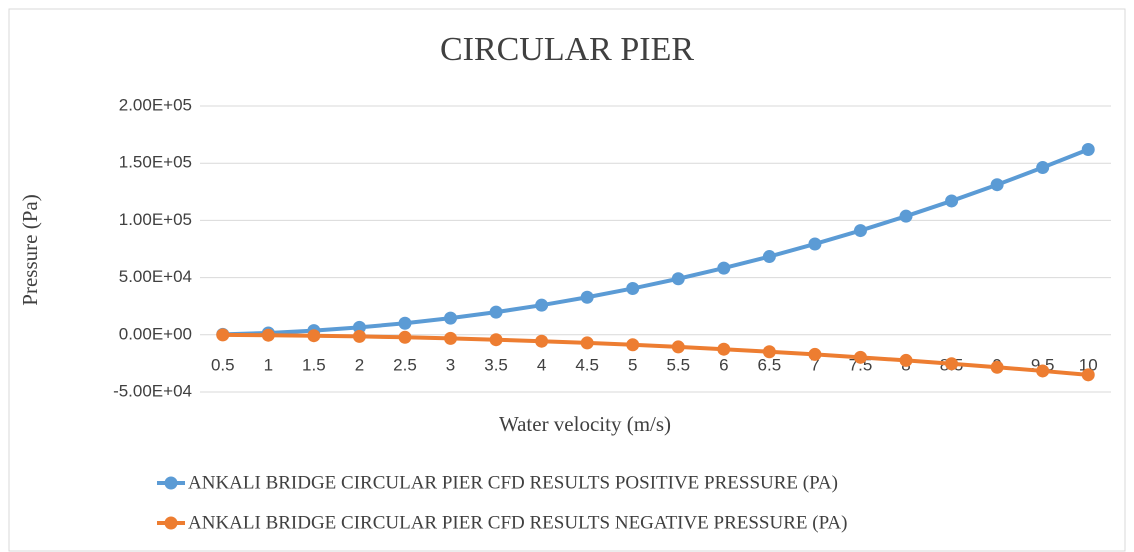  What do you see at coordinates (814, 364) in the screenshot?
I see `x-tick-label: 7` at bounding box center [814, 364].